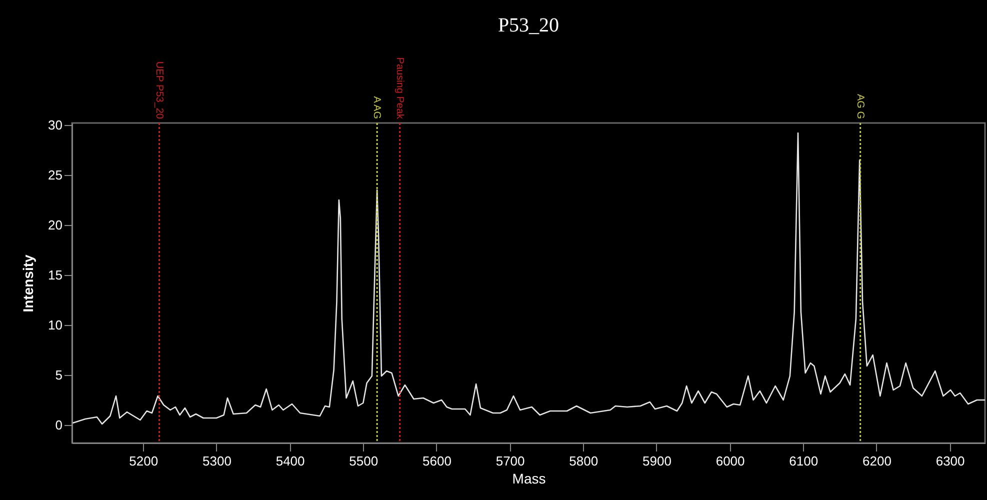 This screenshot has width=987, height=500. I want to click on x-tick-label: 5500, so click(363, 461).